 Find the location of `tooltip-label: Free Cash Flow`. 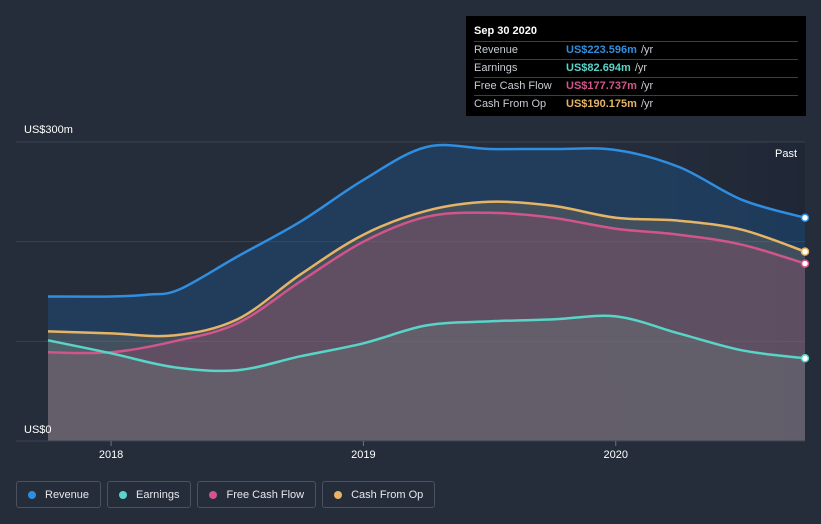

tooltip-label: Free Cash Flow is located at coordinates (513, 86).